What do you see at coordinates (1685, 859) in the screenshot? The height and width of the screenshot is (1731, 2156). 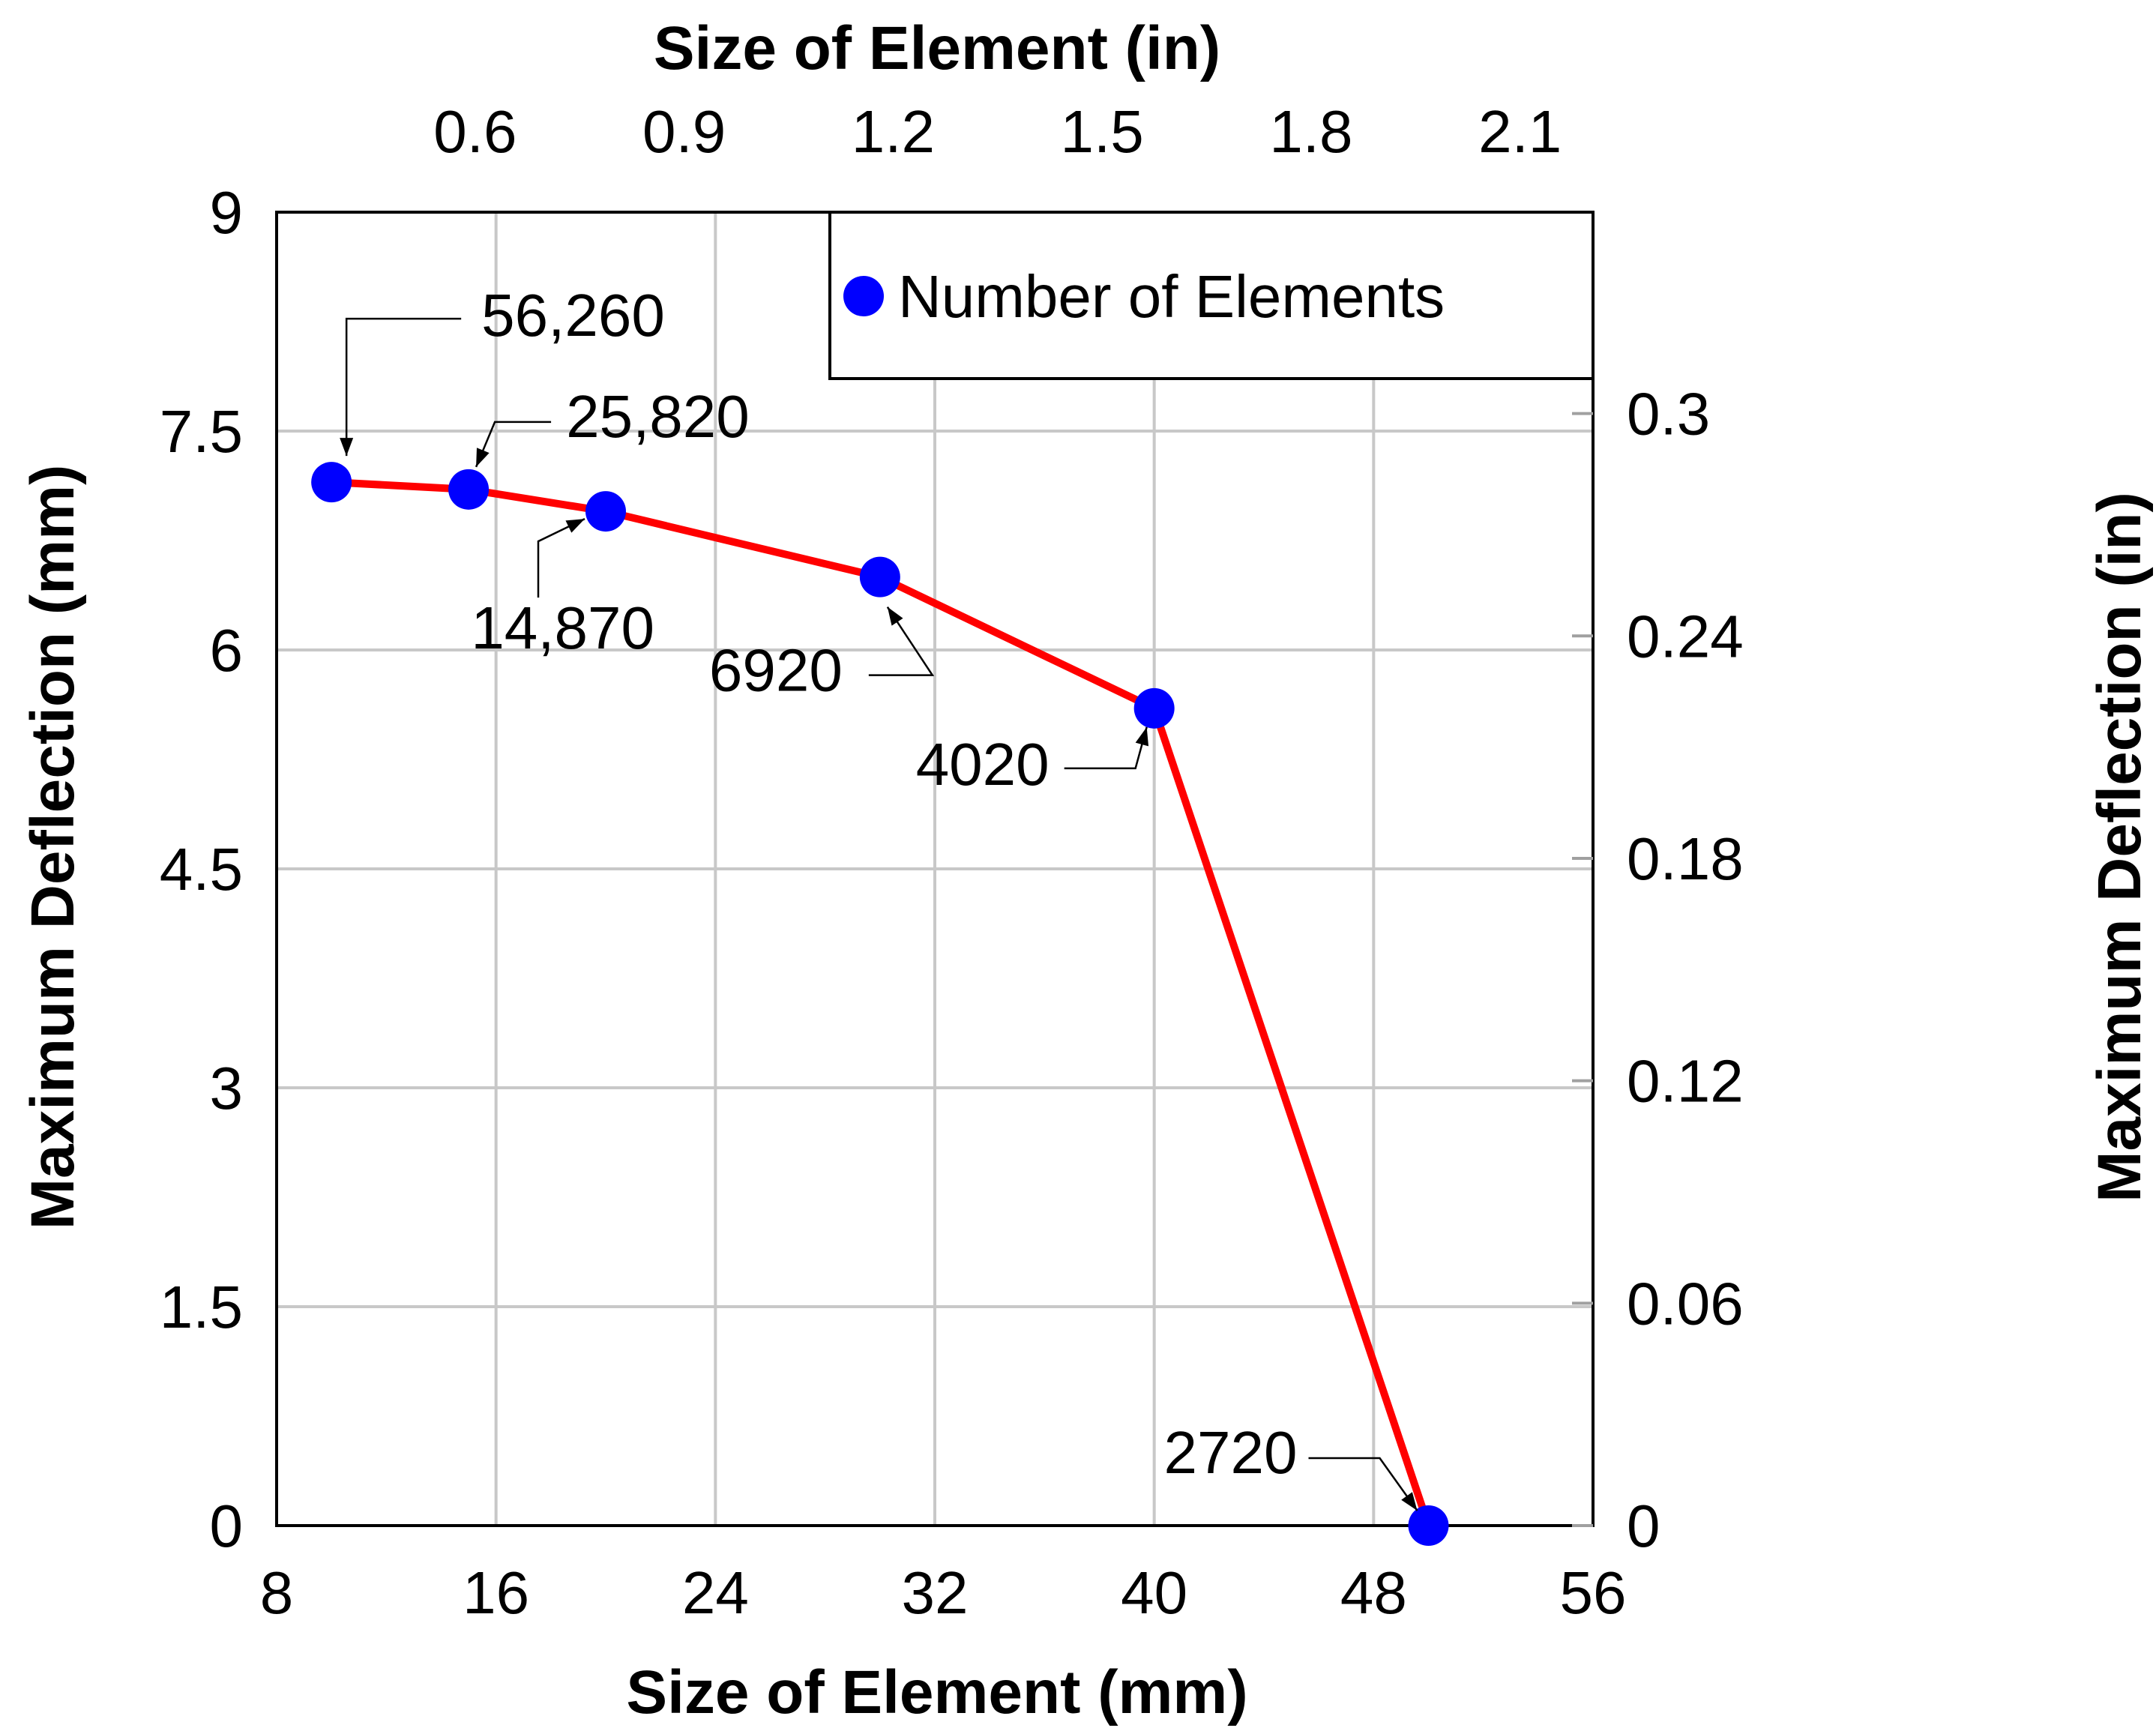 I see `y2-tick-label: 0.18` at bounding box center [1685, 859].